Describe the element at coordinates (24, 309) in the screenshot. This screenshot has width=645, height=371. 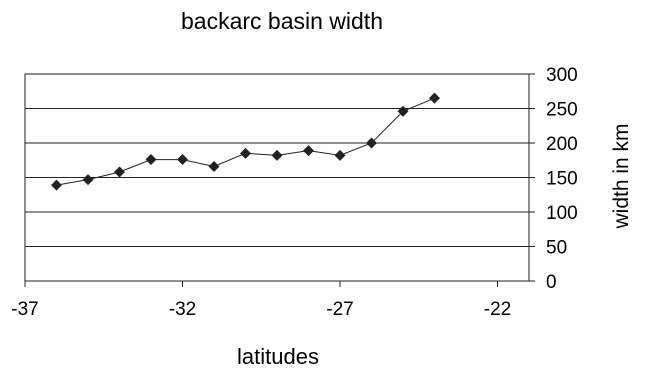
I see `x-tick-label: -37` at that location.